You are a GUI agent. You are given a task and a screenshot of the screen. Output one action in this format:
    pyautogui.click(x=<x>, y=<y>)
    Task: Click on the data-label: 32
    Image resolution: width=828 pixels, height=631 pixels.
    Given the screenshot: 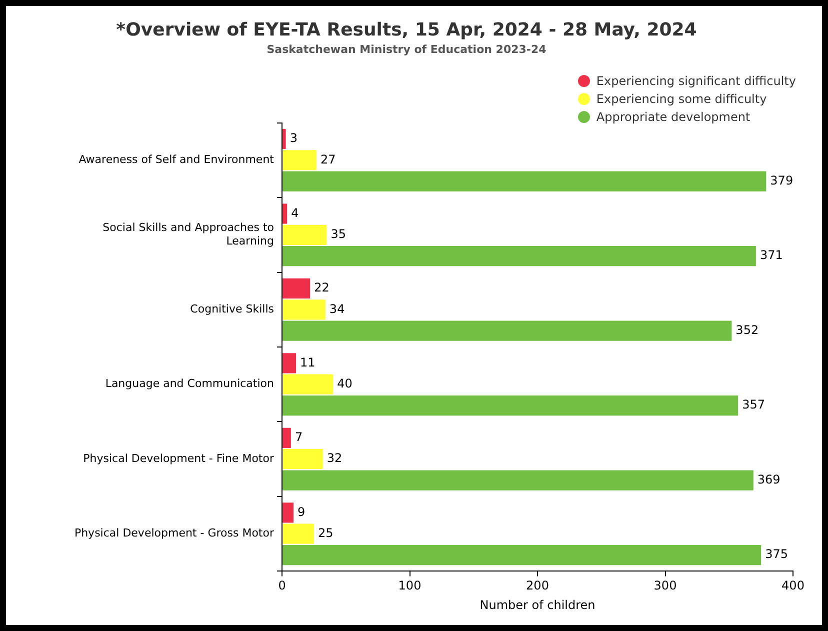 What is the action you would take?
    pyautogui.click(x=334, y=458)
    